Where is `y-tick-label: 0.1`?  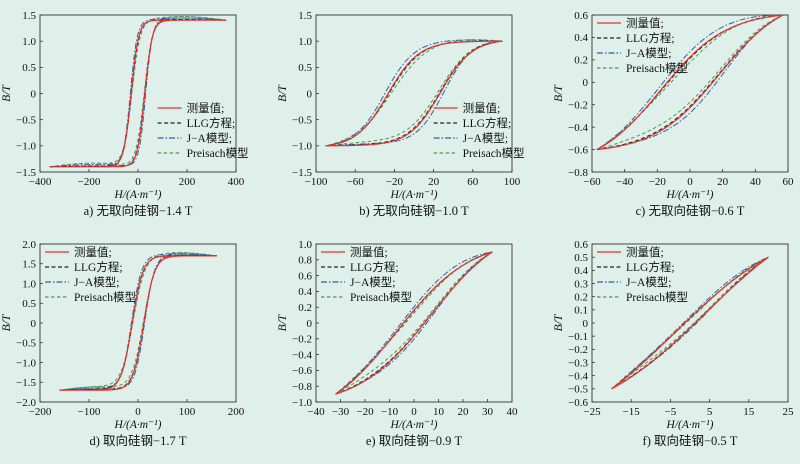
y-tick-label: 0.1 is located at coordinates (581, 311).